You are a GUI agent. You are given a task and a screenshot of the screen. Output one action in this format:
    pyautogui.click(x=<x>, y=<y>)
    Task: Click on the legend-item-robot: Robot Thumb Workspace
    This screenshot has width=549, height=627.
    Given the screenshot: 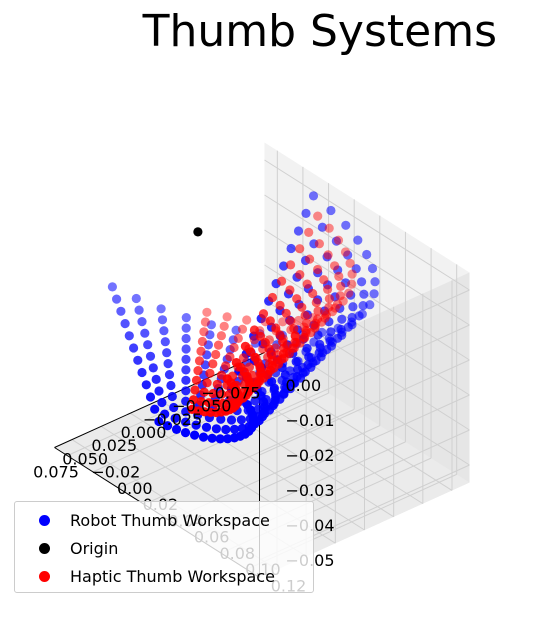 What is the action you would take?
    pyautogui.click(x=164, y=520)
    